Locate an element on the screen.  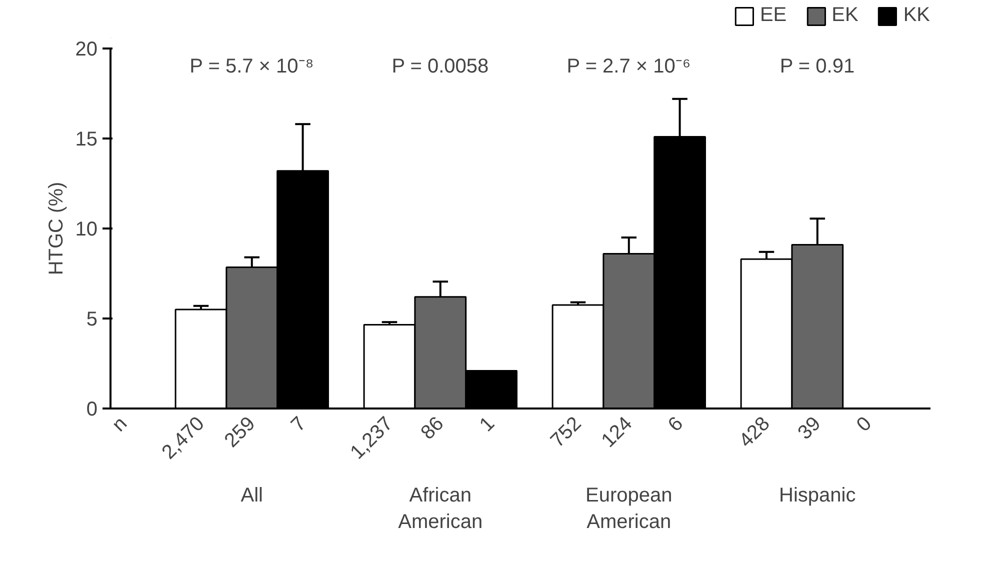
text: n is located at coordinates (120, 424).